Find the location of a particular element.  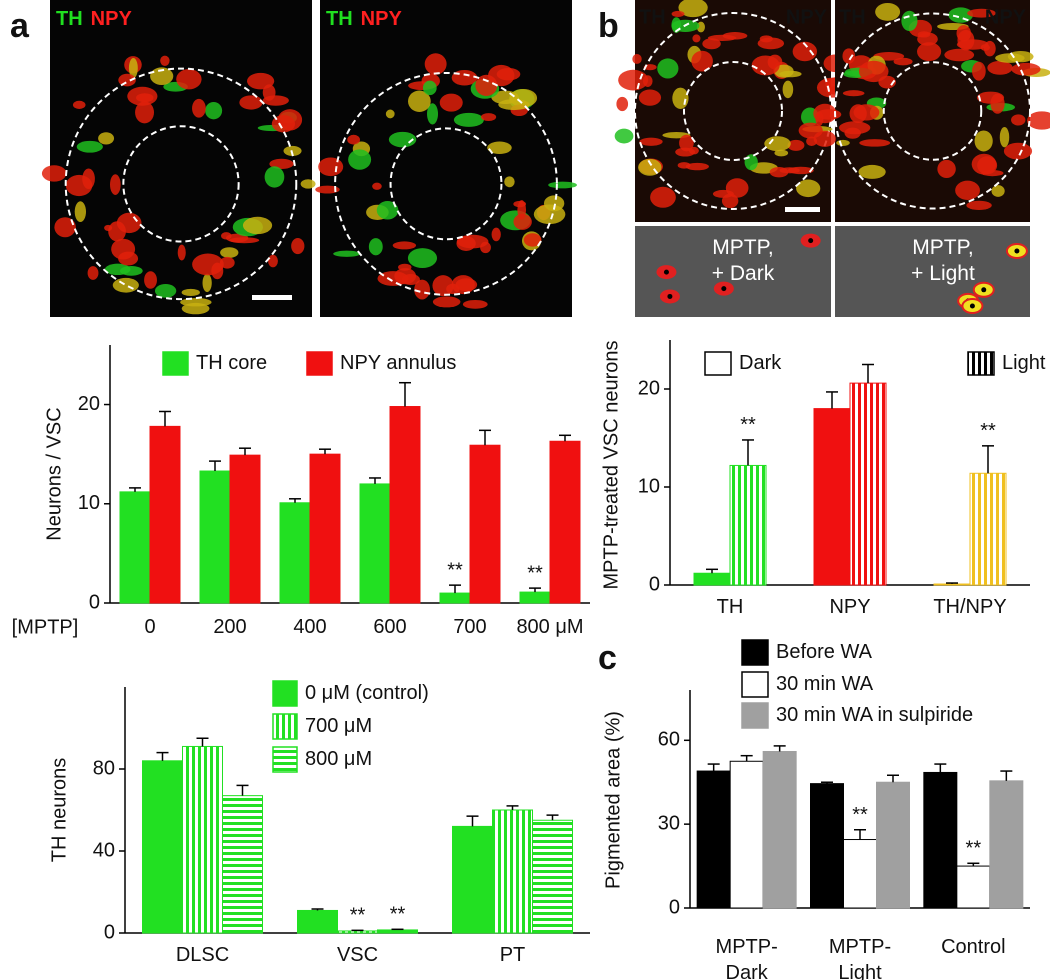

legend-label: 0 μM (control) is located at coordinates (367, 693).